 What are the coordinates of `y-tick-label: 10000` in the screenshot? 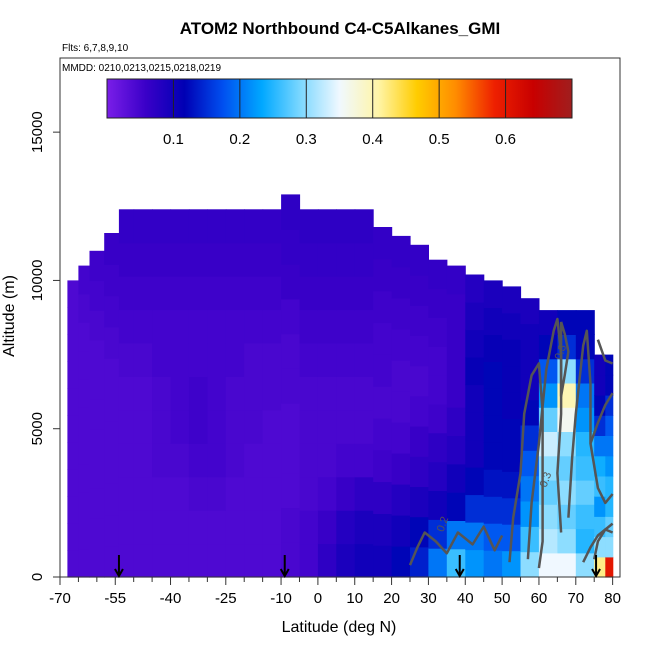 It's located at (37, 281).